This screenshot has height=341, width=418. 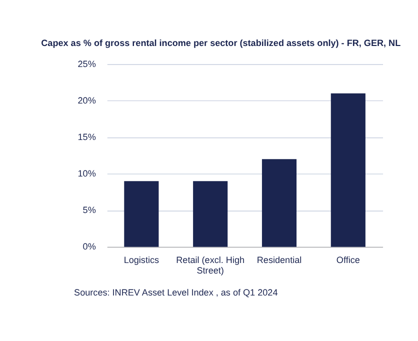 I want to click on x-tick-label: Residential, so click(x=279, y=259).